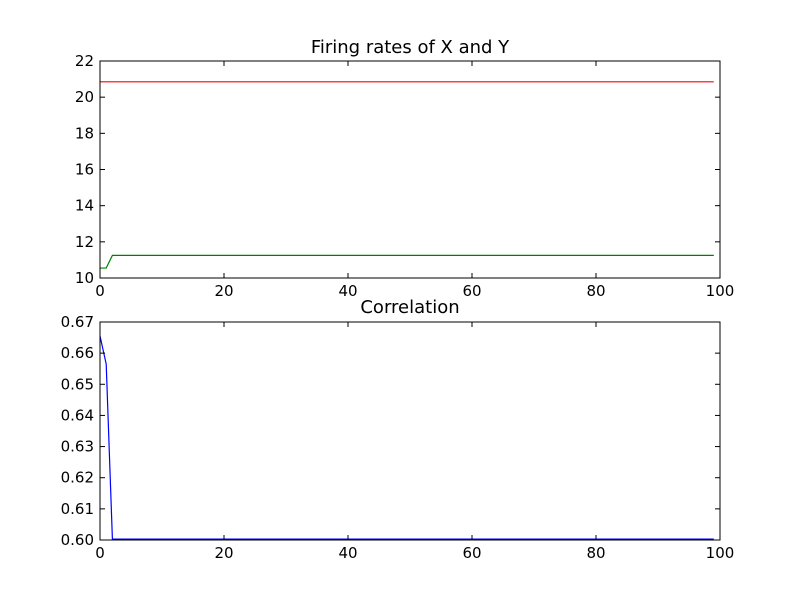 The width and height of the screenshot is (800, 600). What do you see at coordinates (84, 206) in the screenshot?
I see `y-tick-label: 14` at bounding box center [84, 206].